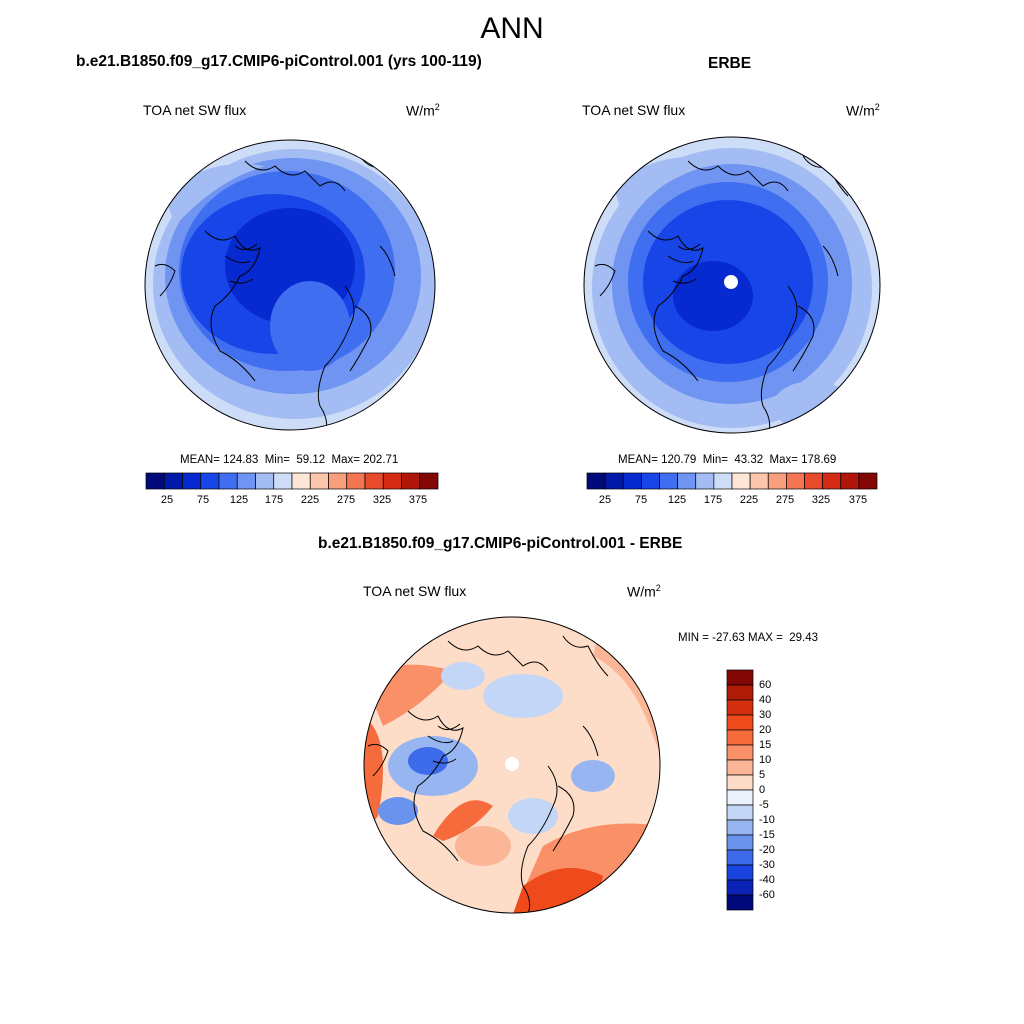 This screenshot has width=1024, height=1024. What do you see at coordinates (292, 501) in the screenshot?
I see `model-colorbar-ticks: 25 75 125 175 225 275 325 375` at bounding box center [292, 501].